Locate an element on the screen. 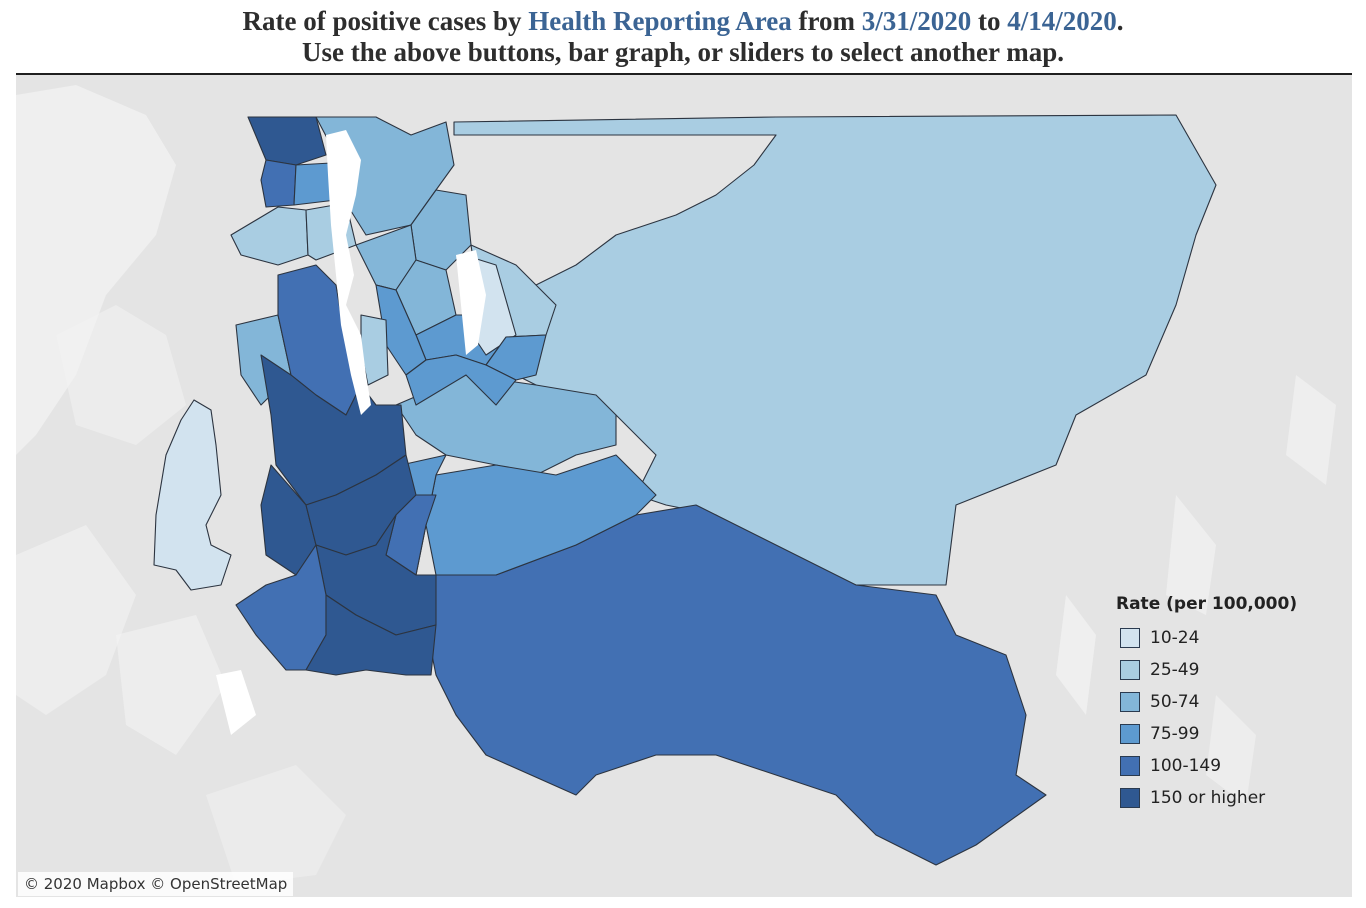 Image resolution: width=1366 pixels, height=908 pixels. region-shoreline-west is located at coordinates (269, 236).